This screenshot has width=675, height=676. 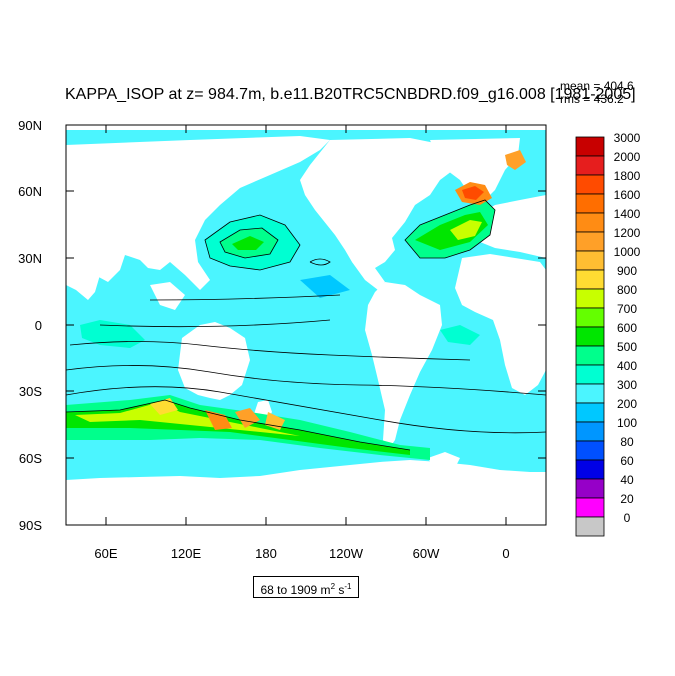 What do you see at coordinates (627, 290) in the screenshot?
I see `colorbar-label: 800` at bounding box center [627, 290].